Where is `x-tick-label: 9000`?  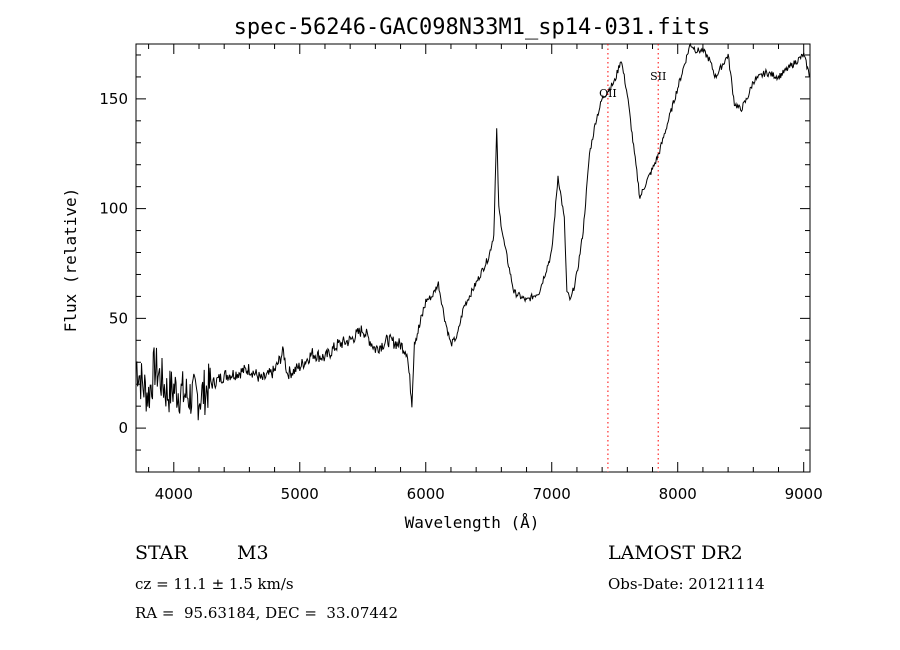 x-tick-label: 9000 is located at coordinates (804, 494).